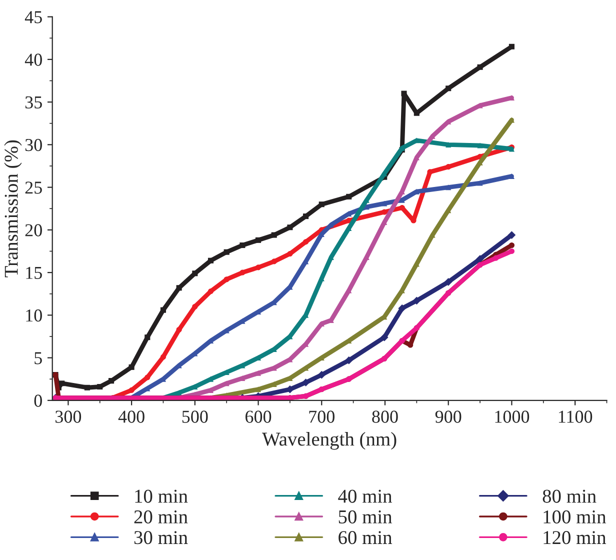  Describe the element at coordinates (34, 272) in the screenshot. I see `y-tick-label: 15` at that location.